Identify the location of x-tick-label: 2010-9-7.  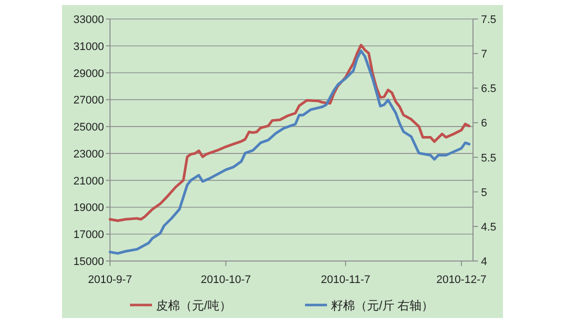
(110, 280).